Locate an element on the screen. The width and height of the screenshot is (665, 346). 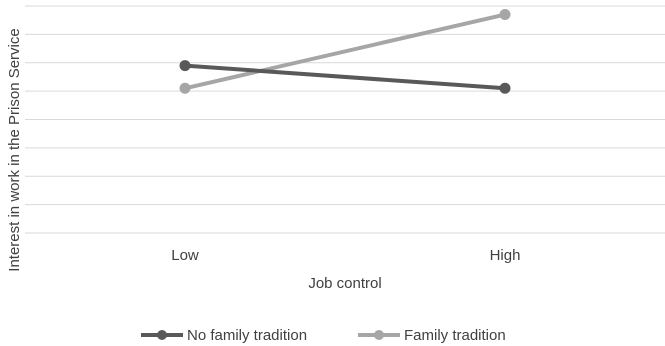
legend-label: Family tradition is located at coordinates (455, 335).